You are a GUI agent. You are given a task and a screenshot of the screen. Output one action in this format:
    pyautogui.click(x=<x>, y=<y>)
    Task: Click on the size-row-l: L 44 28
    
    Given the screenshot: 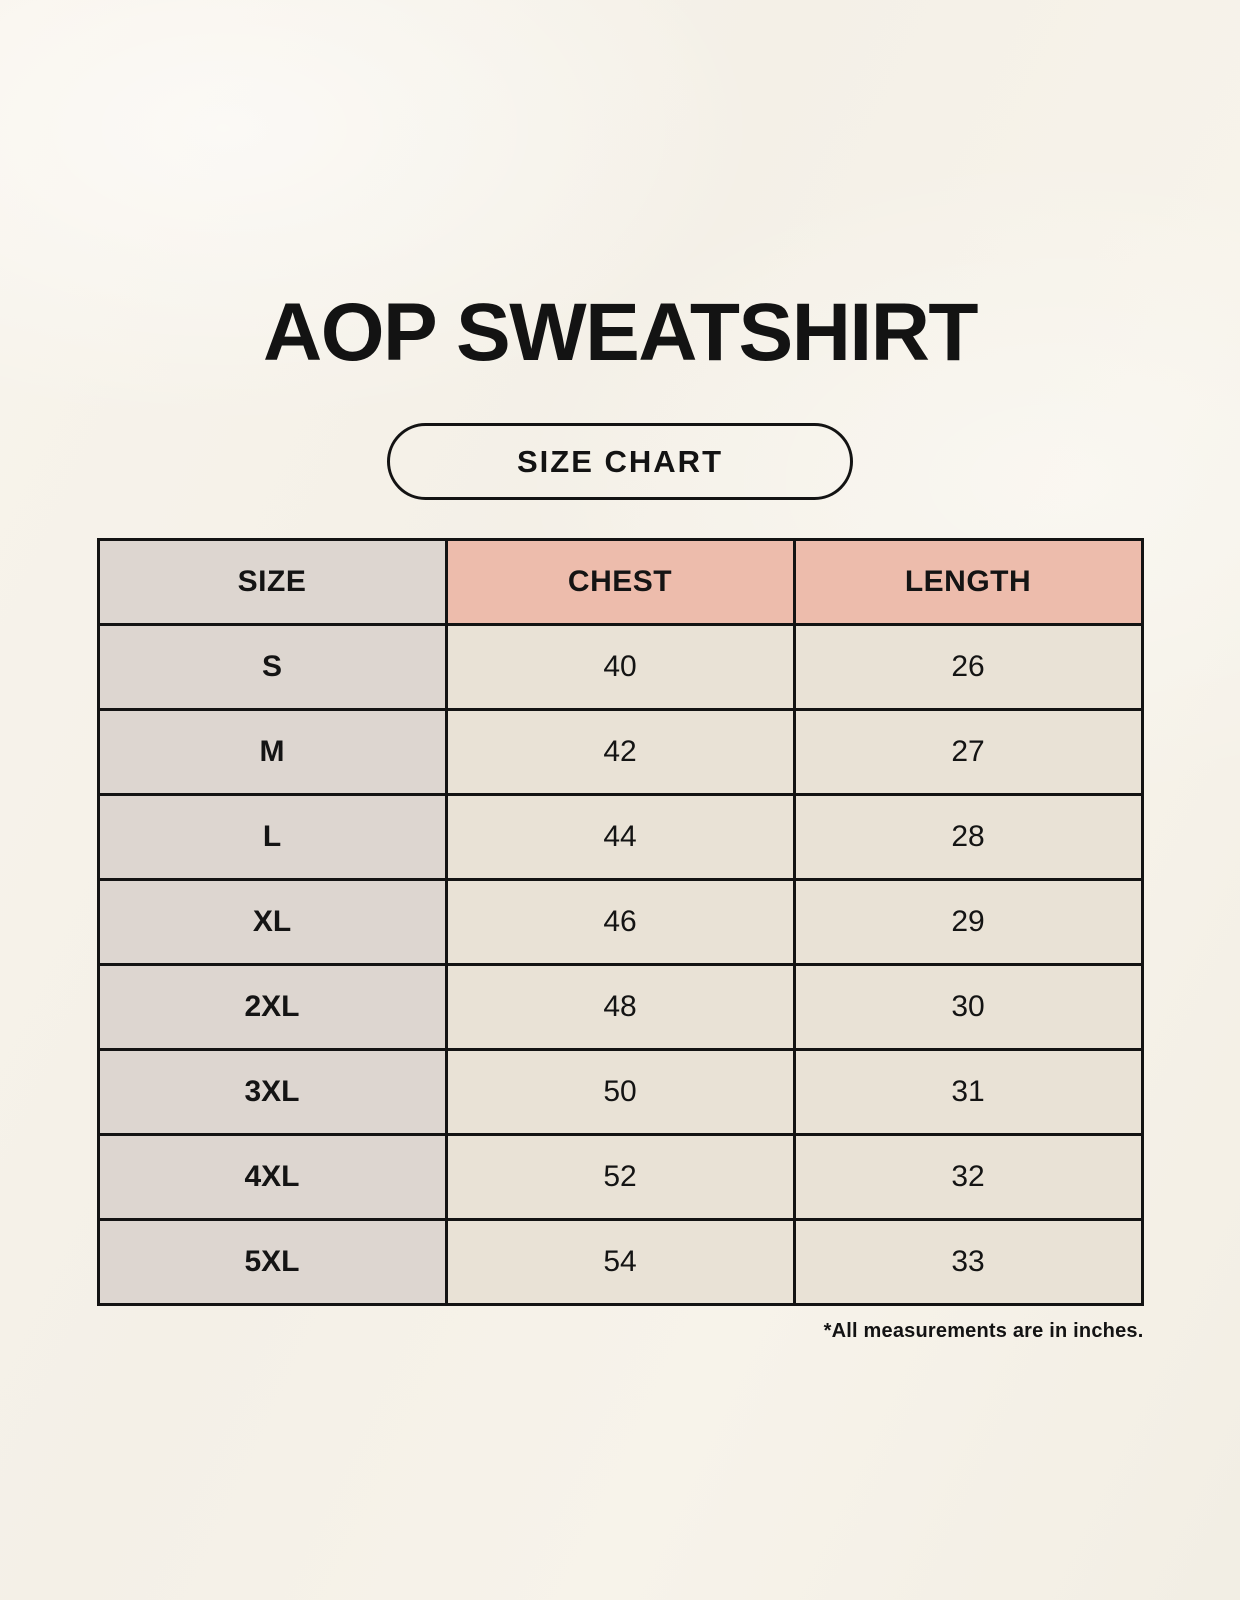 What is the action you would take?
    pyautogui.click(x=620, y=837)
    